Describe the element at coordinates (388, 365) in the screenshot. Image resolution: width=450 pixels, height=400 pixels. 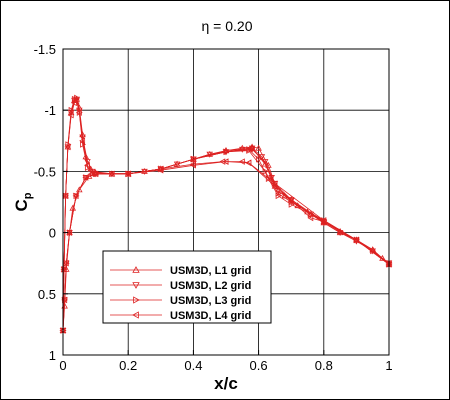
I see `x-tick-label: 1` at that location.